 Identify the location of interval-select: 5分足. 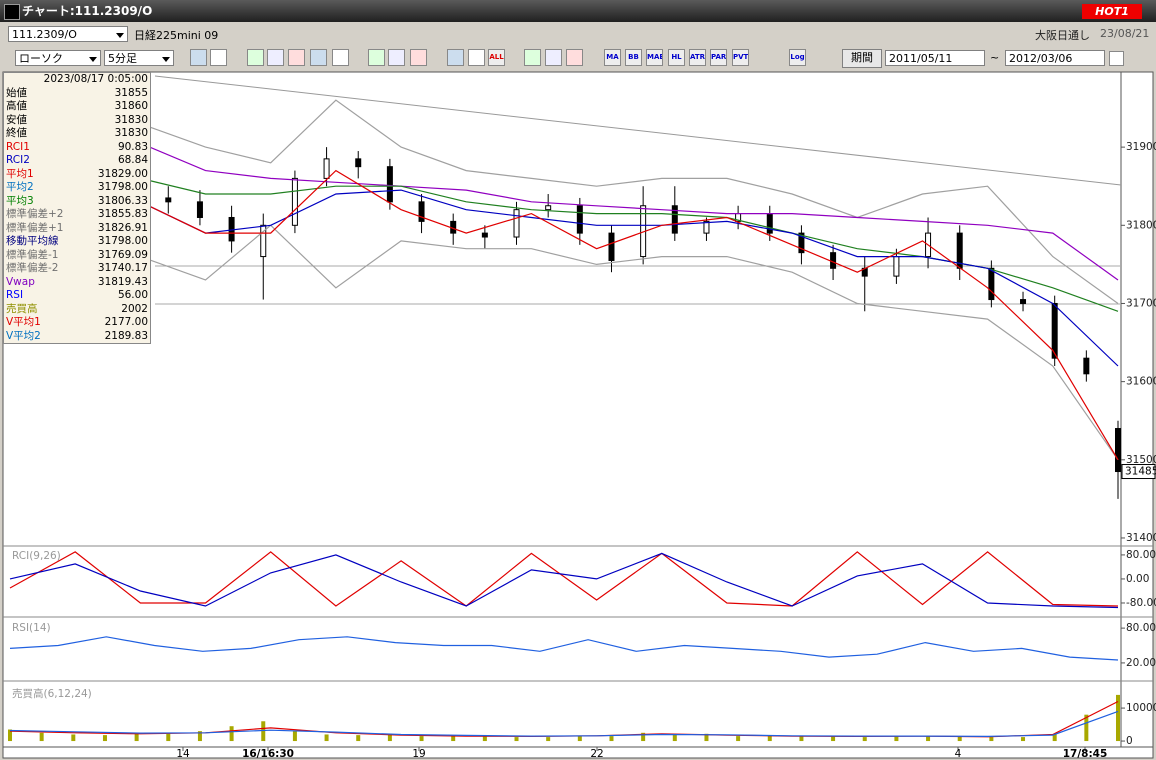
(139, 58).